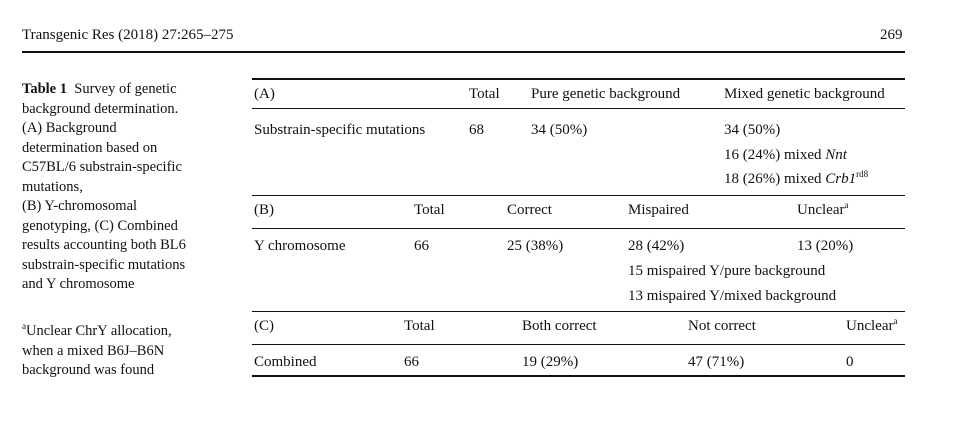  I want to click on caption-line: substrain-specific mutations, so click(104, 264).